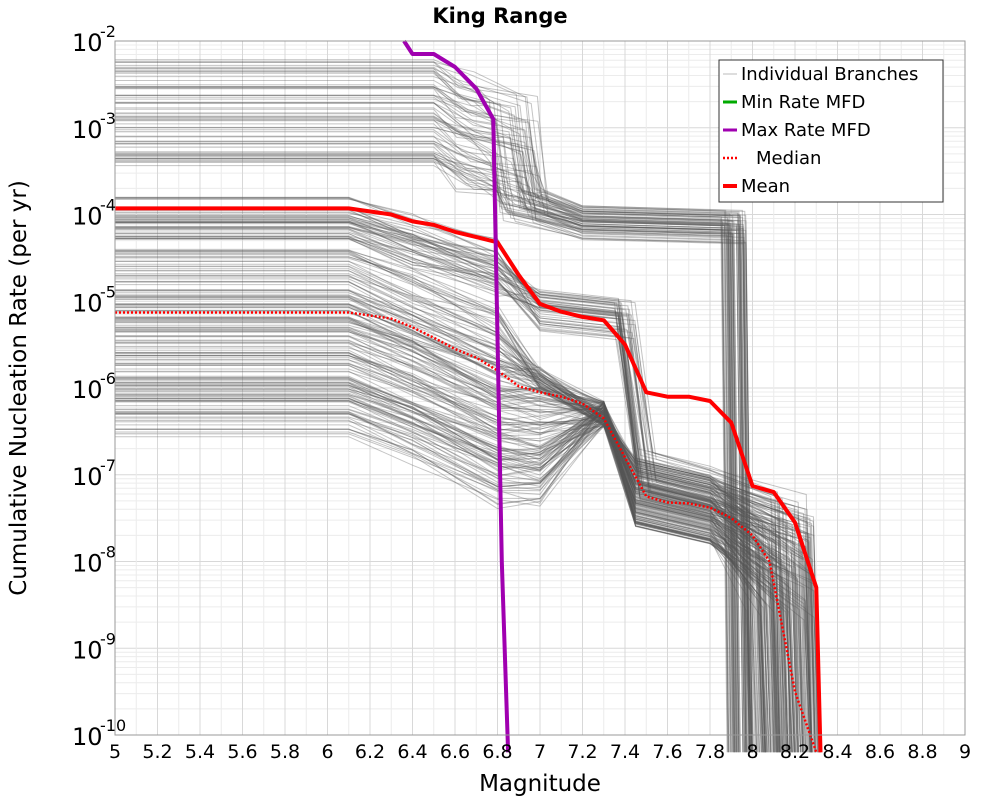  Describe the element at coordinates (285, 752) in the screenshot. I see `x-tick-label: 5.8` at that location.